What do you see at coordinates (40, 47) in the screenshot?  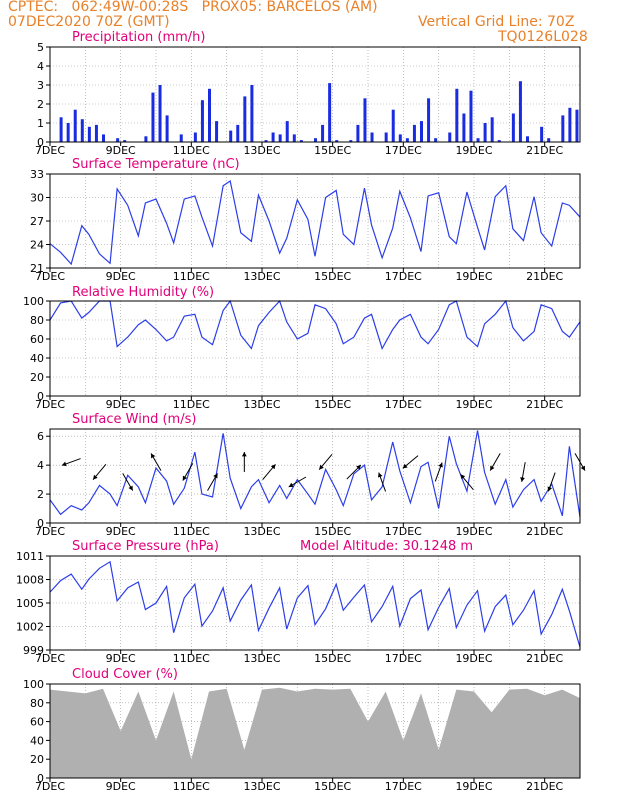 I see `y-tick-label: 5` at bounding box center [40, 47].